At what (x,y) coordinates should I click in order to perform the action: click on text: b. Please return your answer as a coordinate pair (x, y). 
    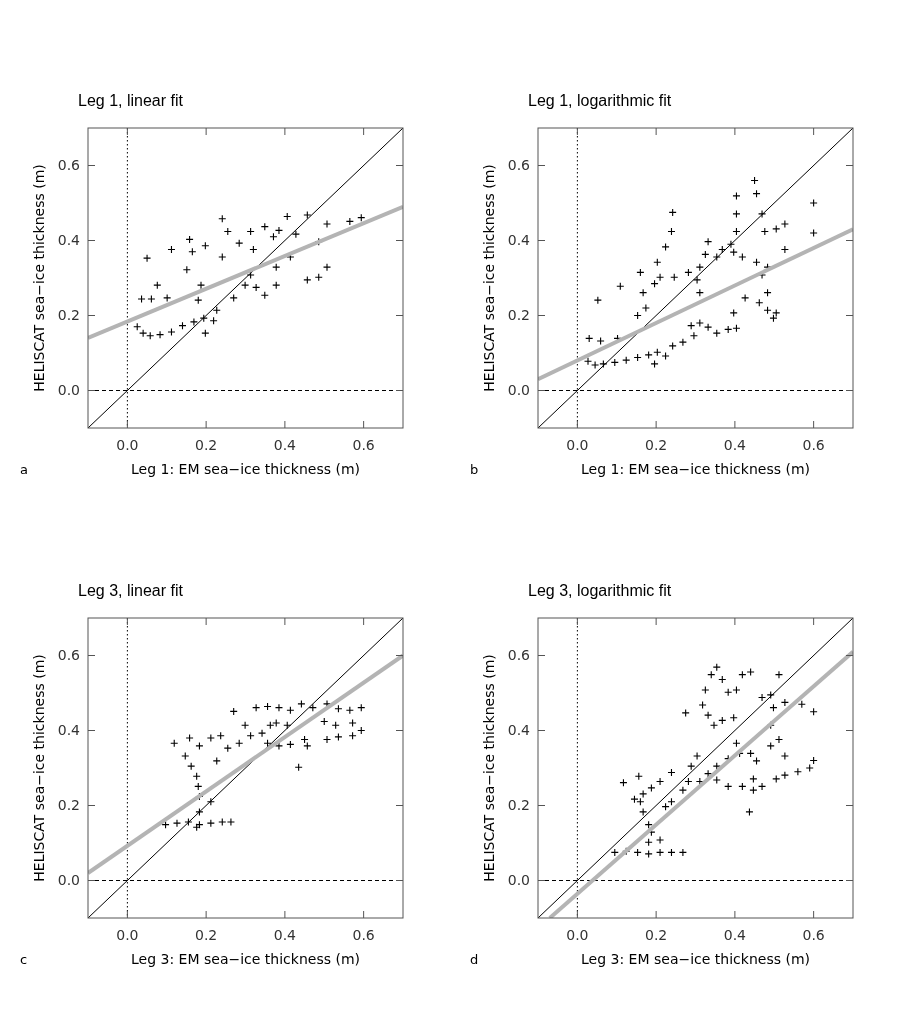
    Looking at the image, I should click on (474, 469).